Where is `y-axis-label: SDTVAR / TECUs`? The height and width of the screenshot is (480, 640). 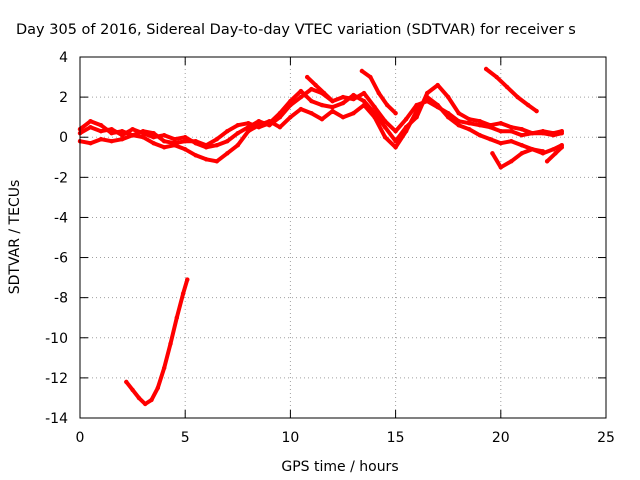 y-axis-label: SDTVAR / TECUs is located at coordinates (15, 237).